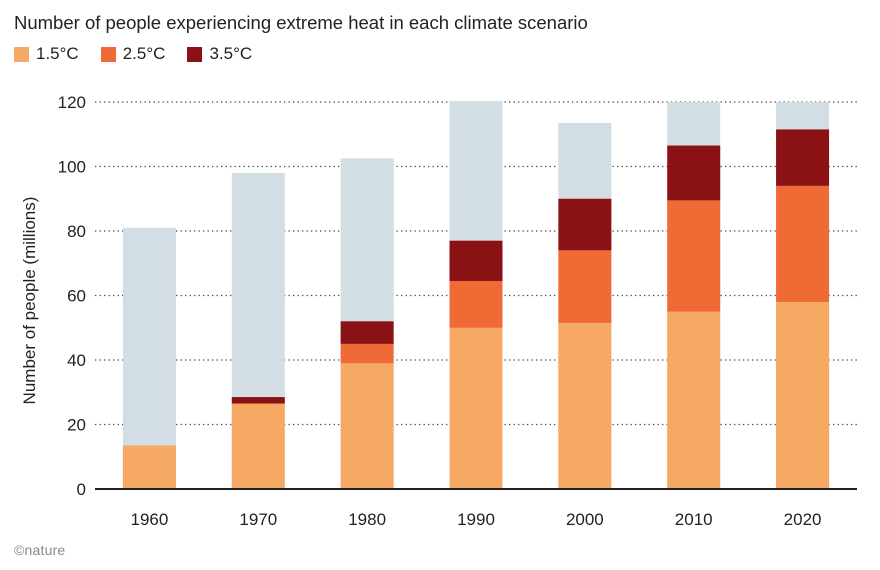  Describe the element at coordinates (57, 53) in the screenshot. I see `legend-label-1-5c: 1.5°C` at that location.